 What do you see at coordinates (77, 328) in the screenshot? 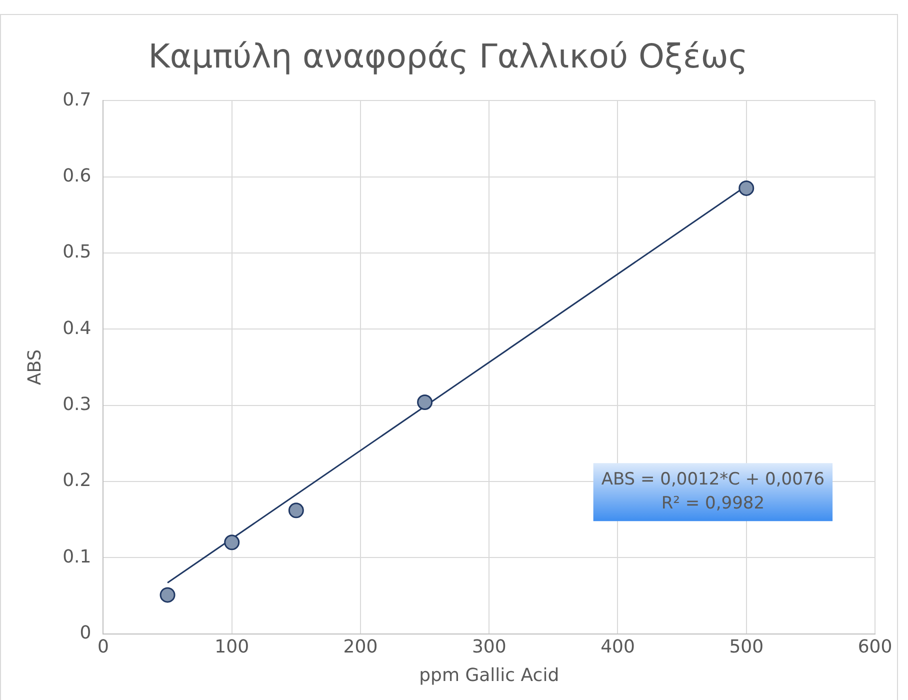
I see `y-tick-label: 0.4` at bounding box center [77, 328].